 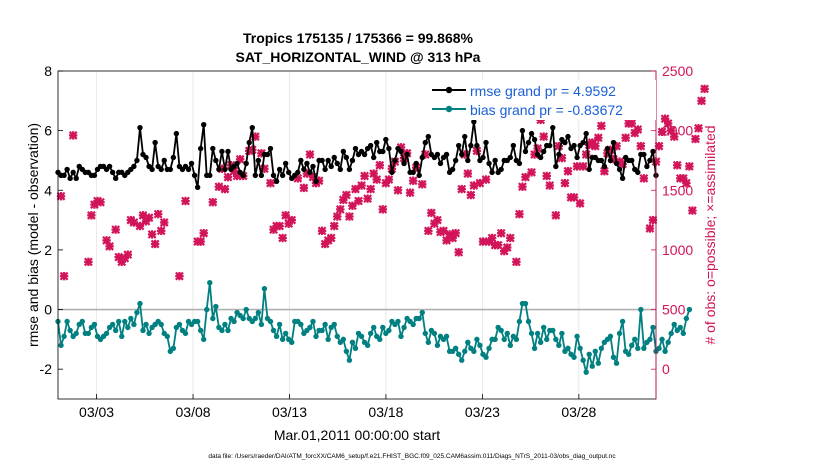 What do you see at coordinates (338, 407) in the screenshot?
I see `x-axis: 03/03 03/08 03/13 03/18 03/23 03/28` at bounding box center [338, 407].